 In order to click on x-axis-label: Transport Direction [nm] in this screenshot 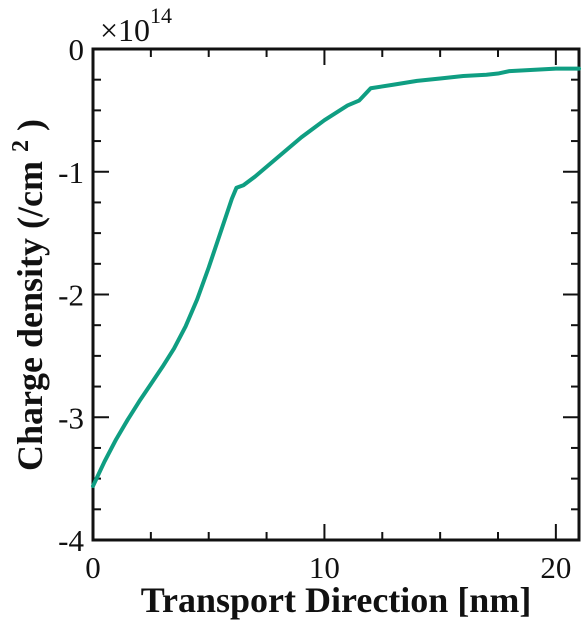, I will do `click(336, 600)`.